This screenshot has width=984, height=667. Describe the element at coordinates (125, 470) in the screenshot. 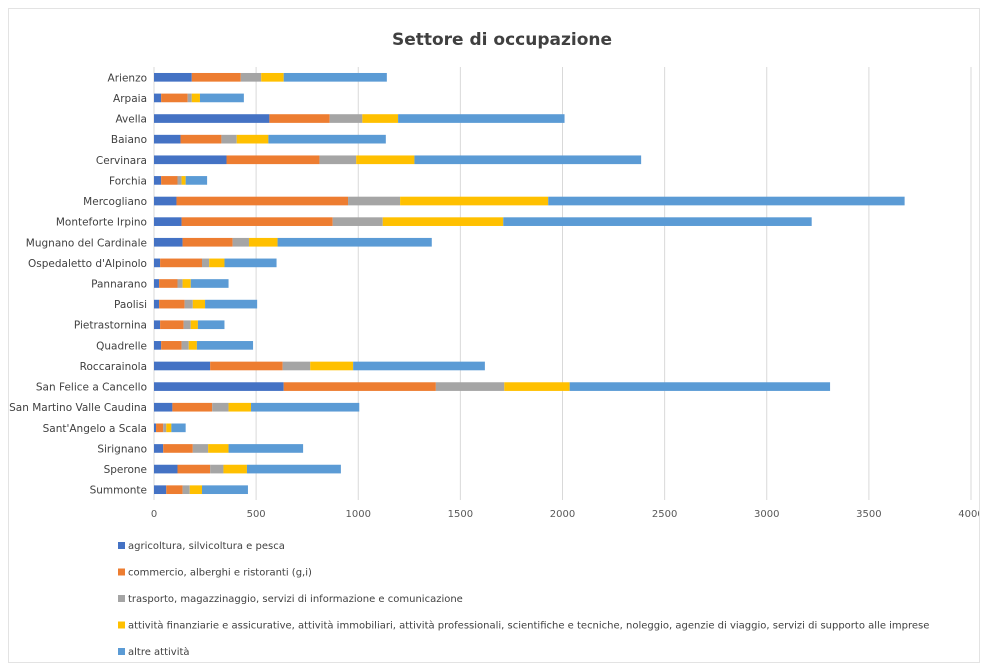

I see `category-label: Sperone` at that location.